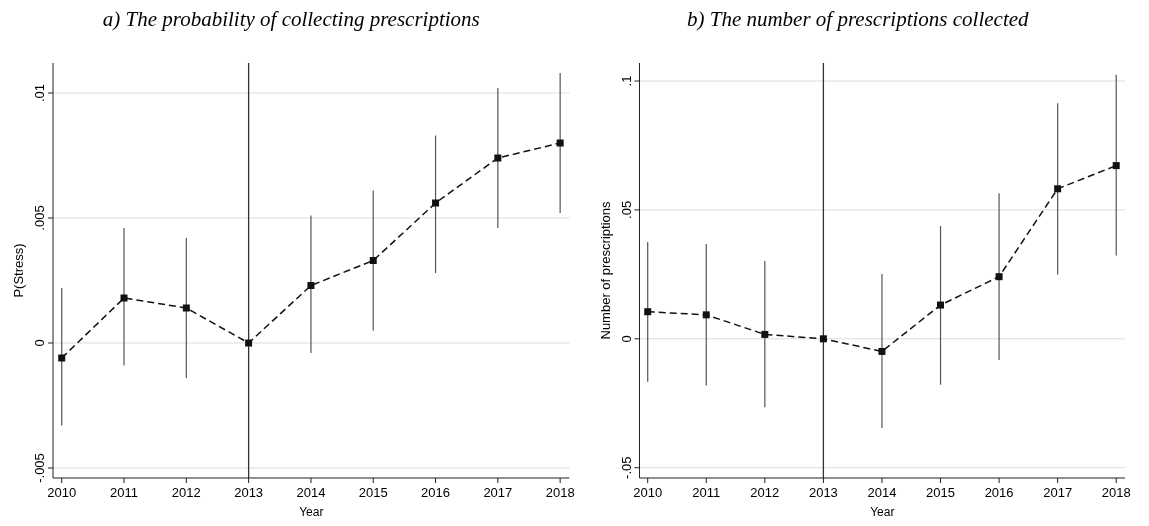 Image resolution: width=1149 pixels, height=526 pixels. Describe the element at coordinates (626, 209) in the screenshot. I see `y-tick-label: .05` at that location.